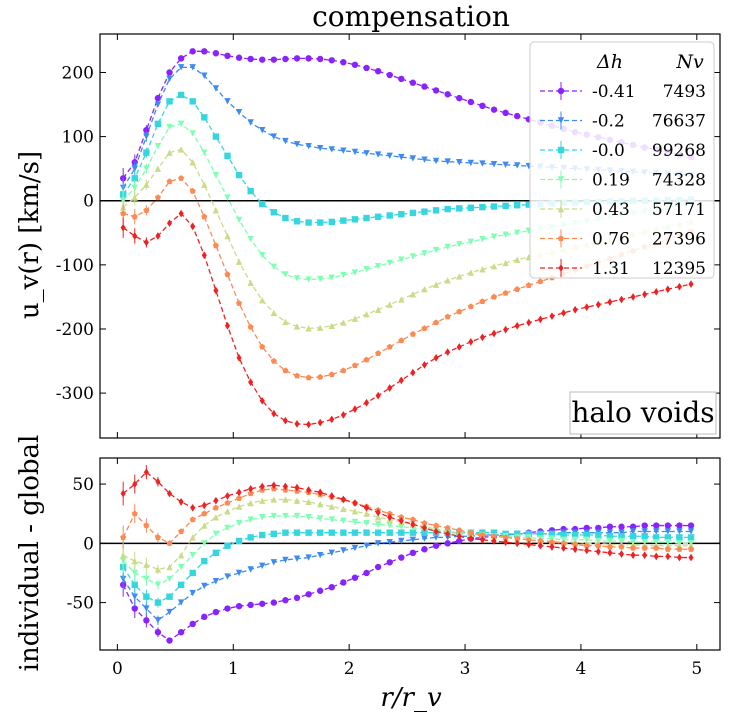 The width and height of the screenshot is (731, 714). What do you see at coordinates (30, 553) in the screenshot?
I see `bottom-ylabel: individual - global` at bounding box center [30, 553].